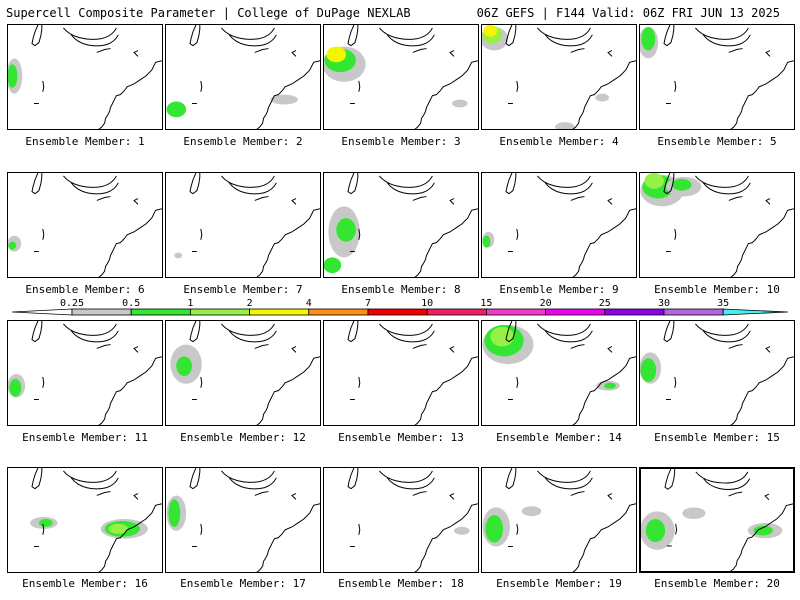 This screenshot has height=600, width=800. I want to click on ensemble-member-label: Ensemble Member: 16, so click(85, 583).